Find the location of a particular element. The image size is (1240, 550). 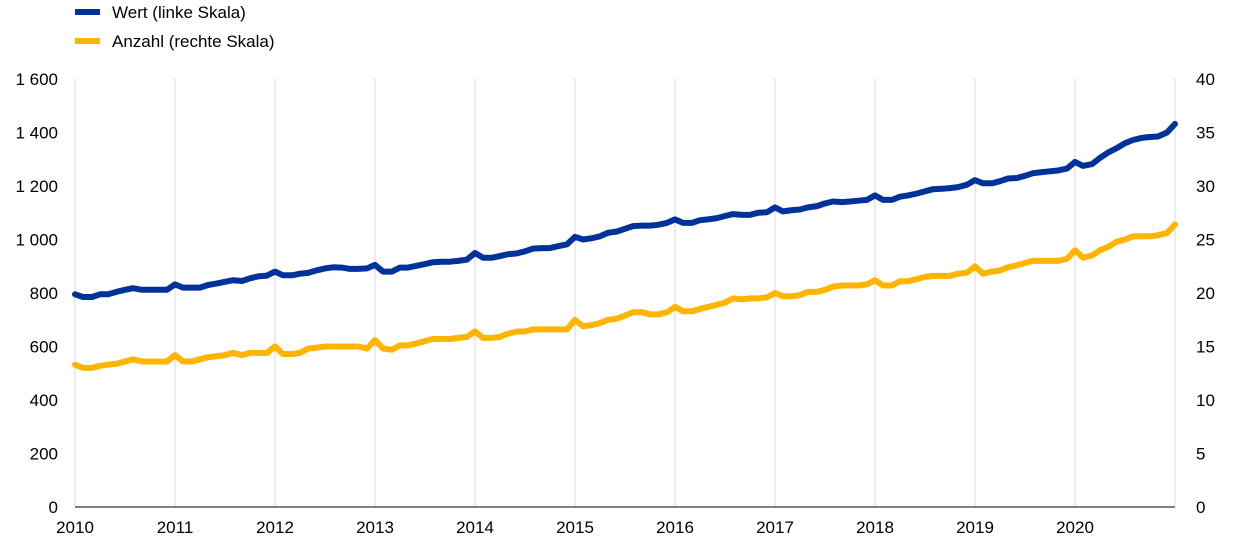

left-y-tick-label: 400 is located at coordinates (44, 400).